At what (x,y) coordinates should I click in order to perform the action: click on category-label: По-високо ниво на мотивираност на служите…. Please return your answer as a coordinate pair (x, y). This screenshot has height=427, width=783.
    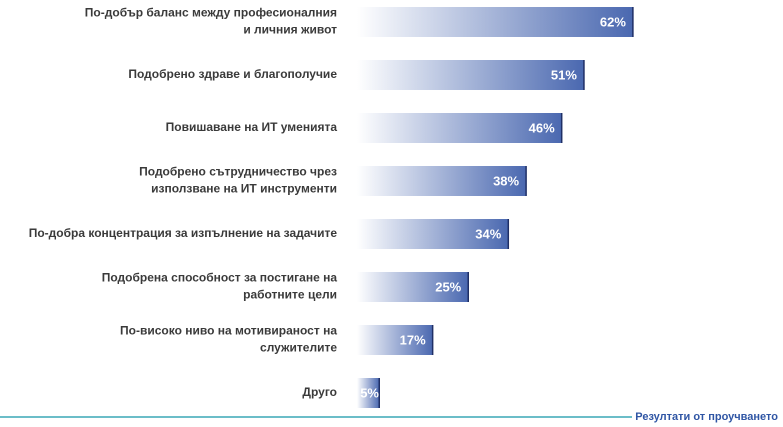
    Looking at the image, I should click on (228, 339).